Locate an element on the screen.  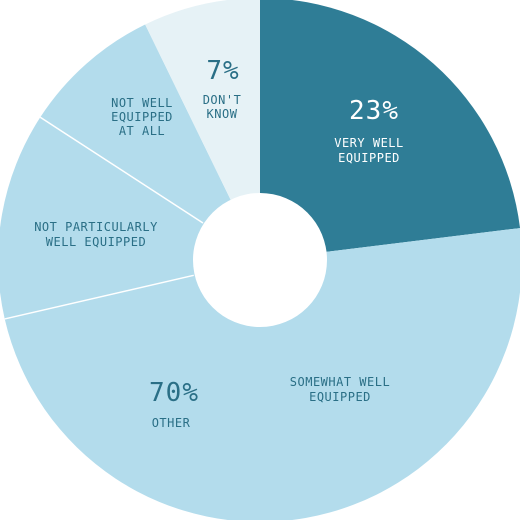
not-particularly-label-line2: WELL EQUIPPED is located at coordinates (96, 242).